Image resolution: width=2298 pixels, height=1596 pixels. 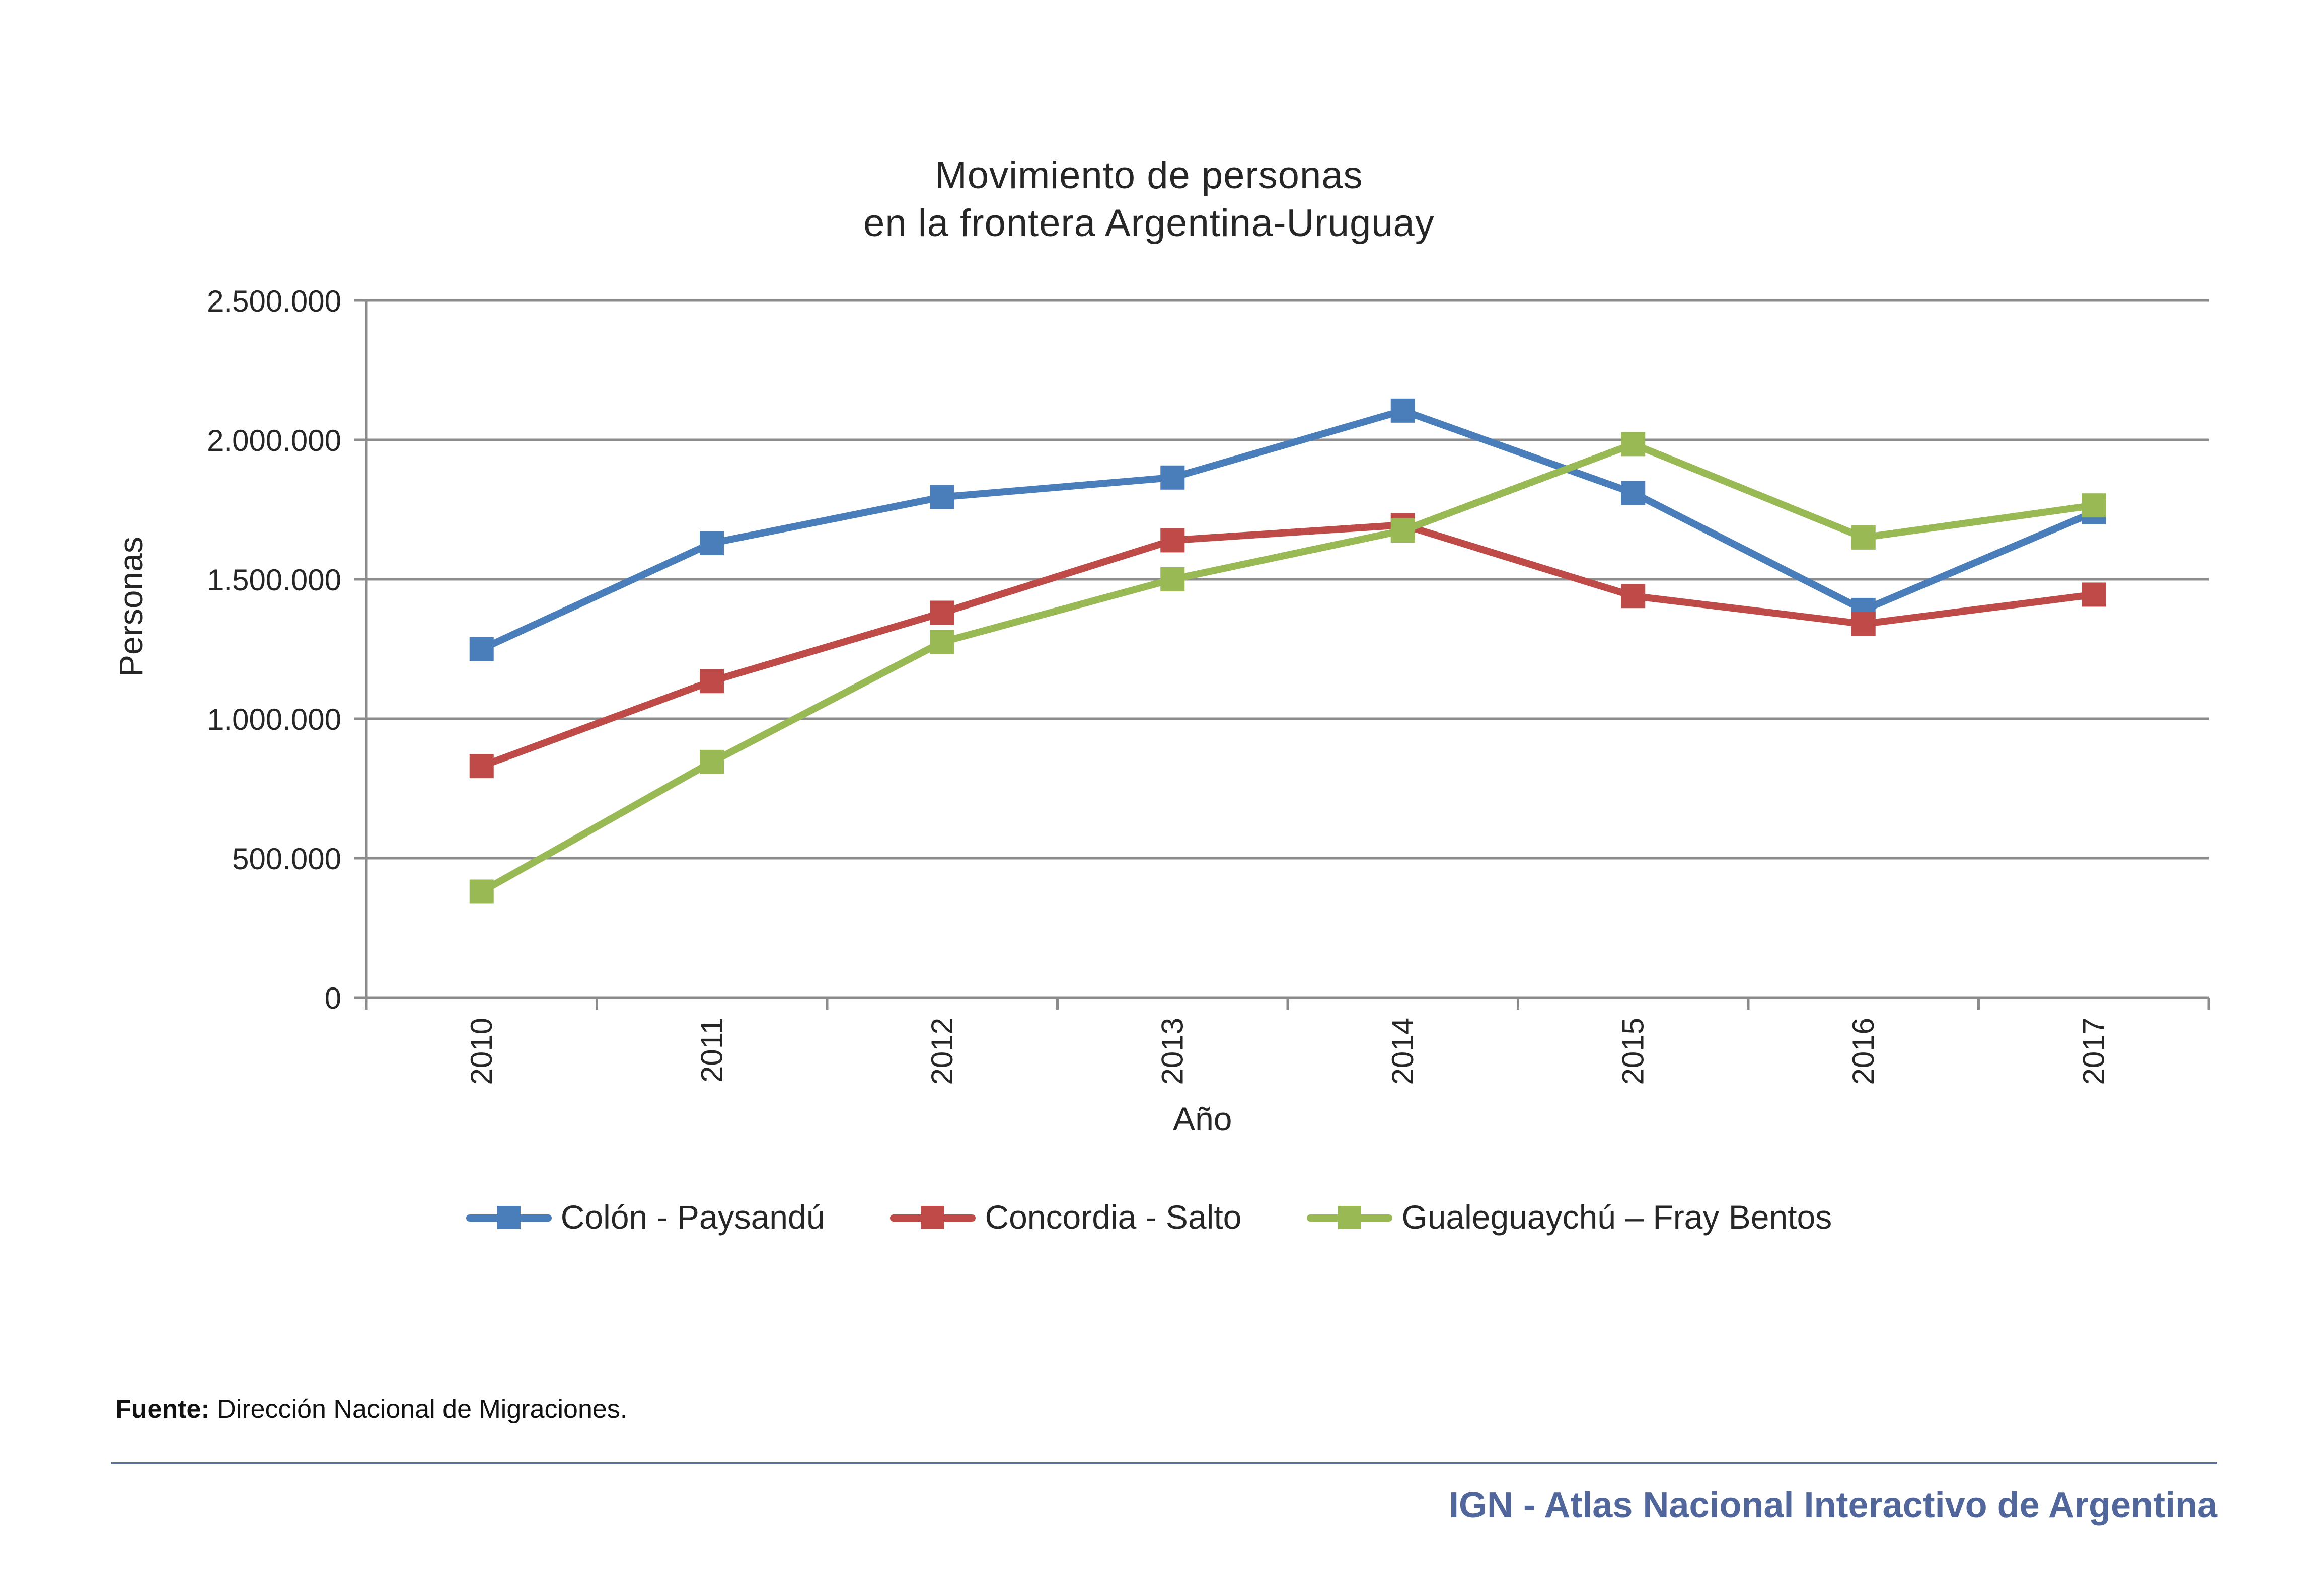 What do you see at coordinates (933, 1217) in the screenshot?
I see `legend-swatch-concordia` at bounding box center [933, 1217].